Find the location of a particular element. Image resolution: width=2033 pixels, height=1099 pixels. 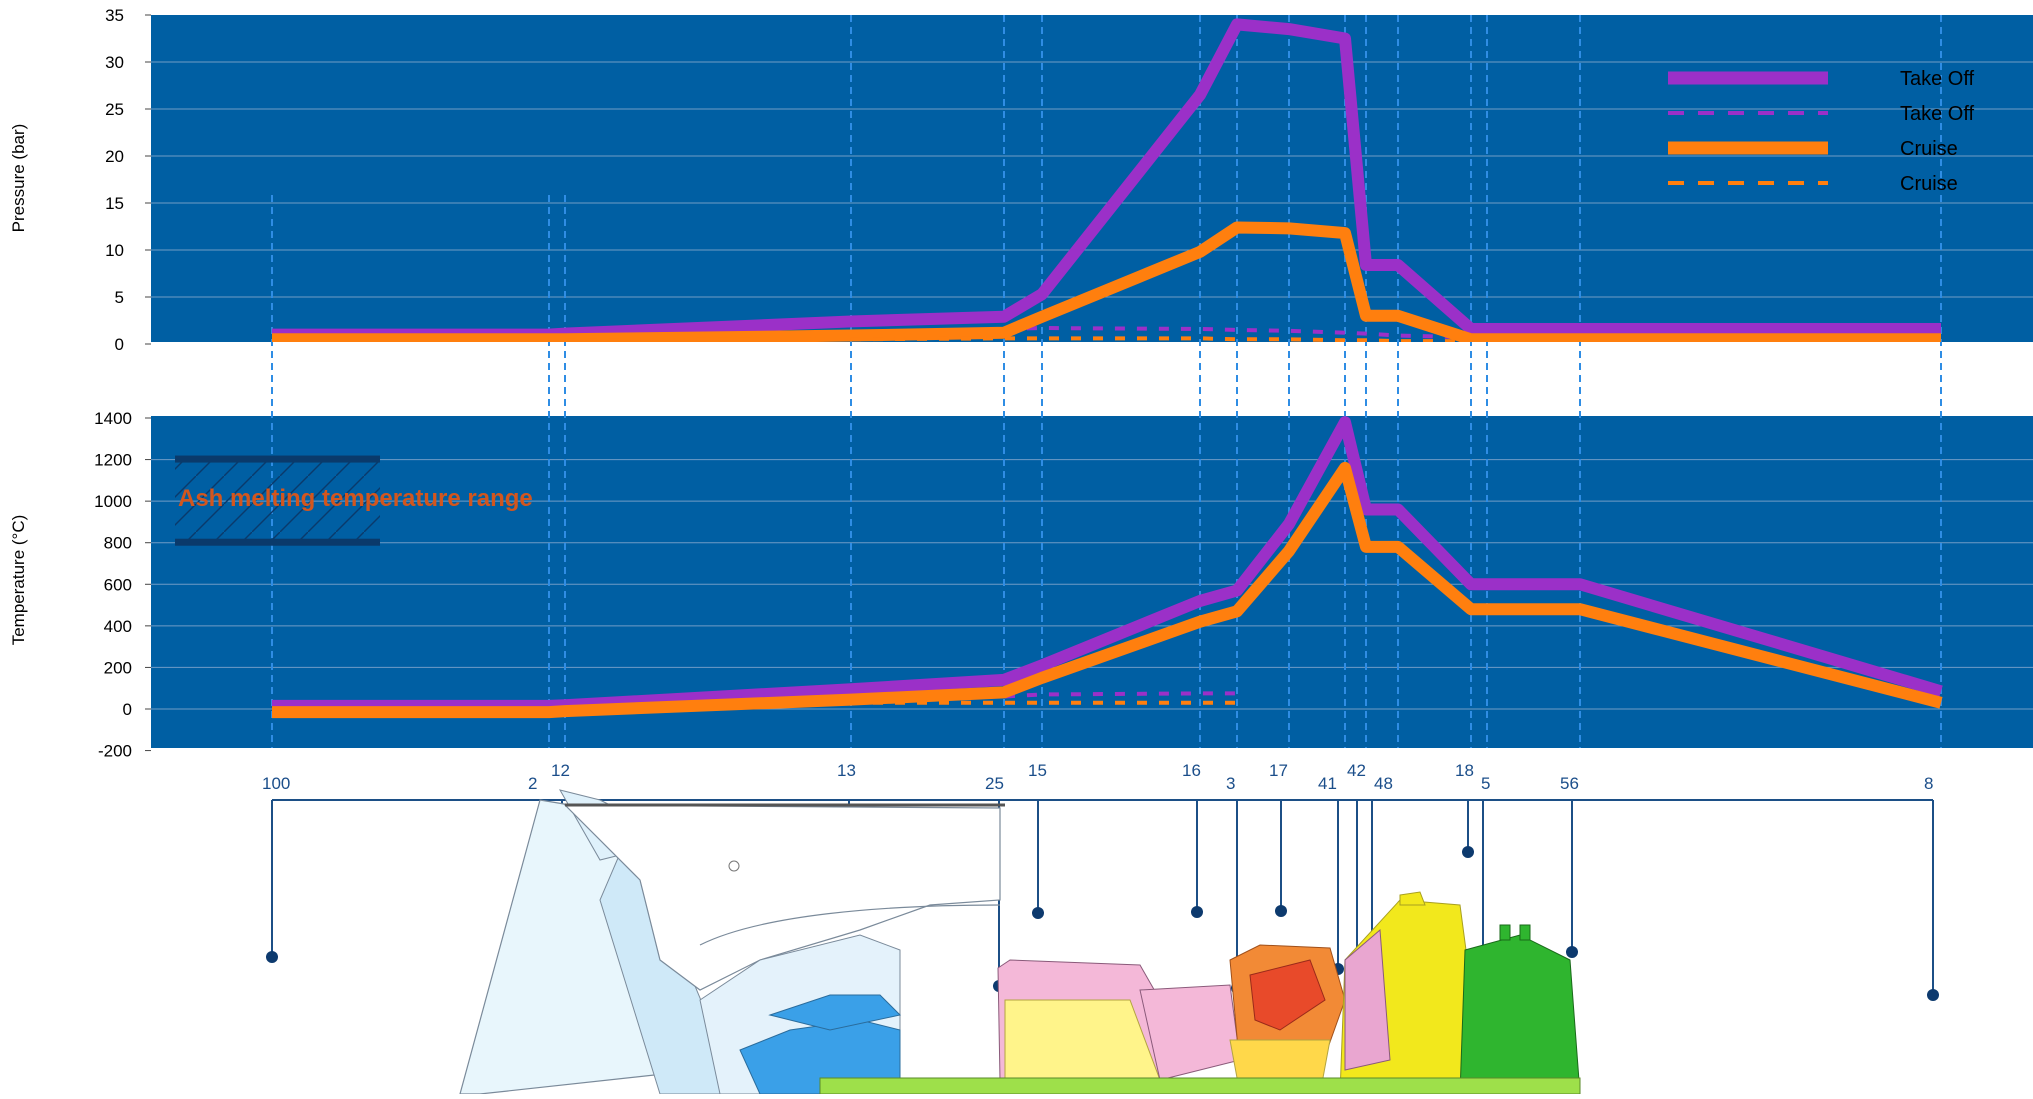

ash-melting-band: Ash melting temperature range is located at coordinates (354, 500).